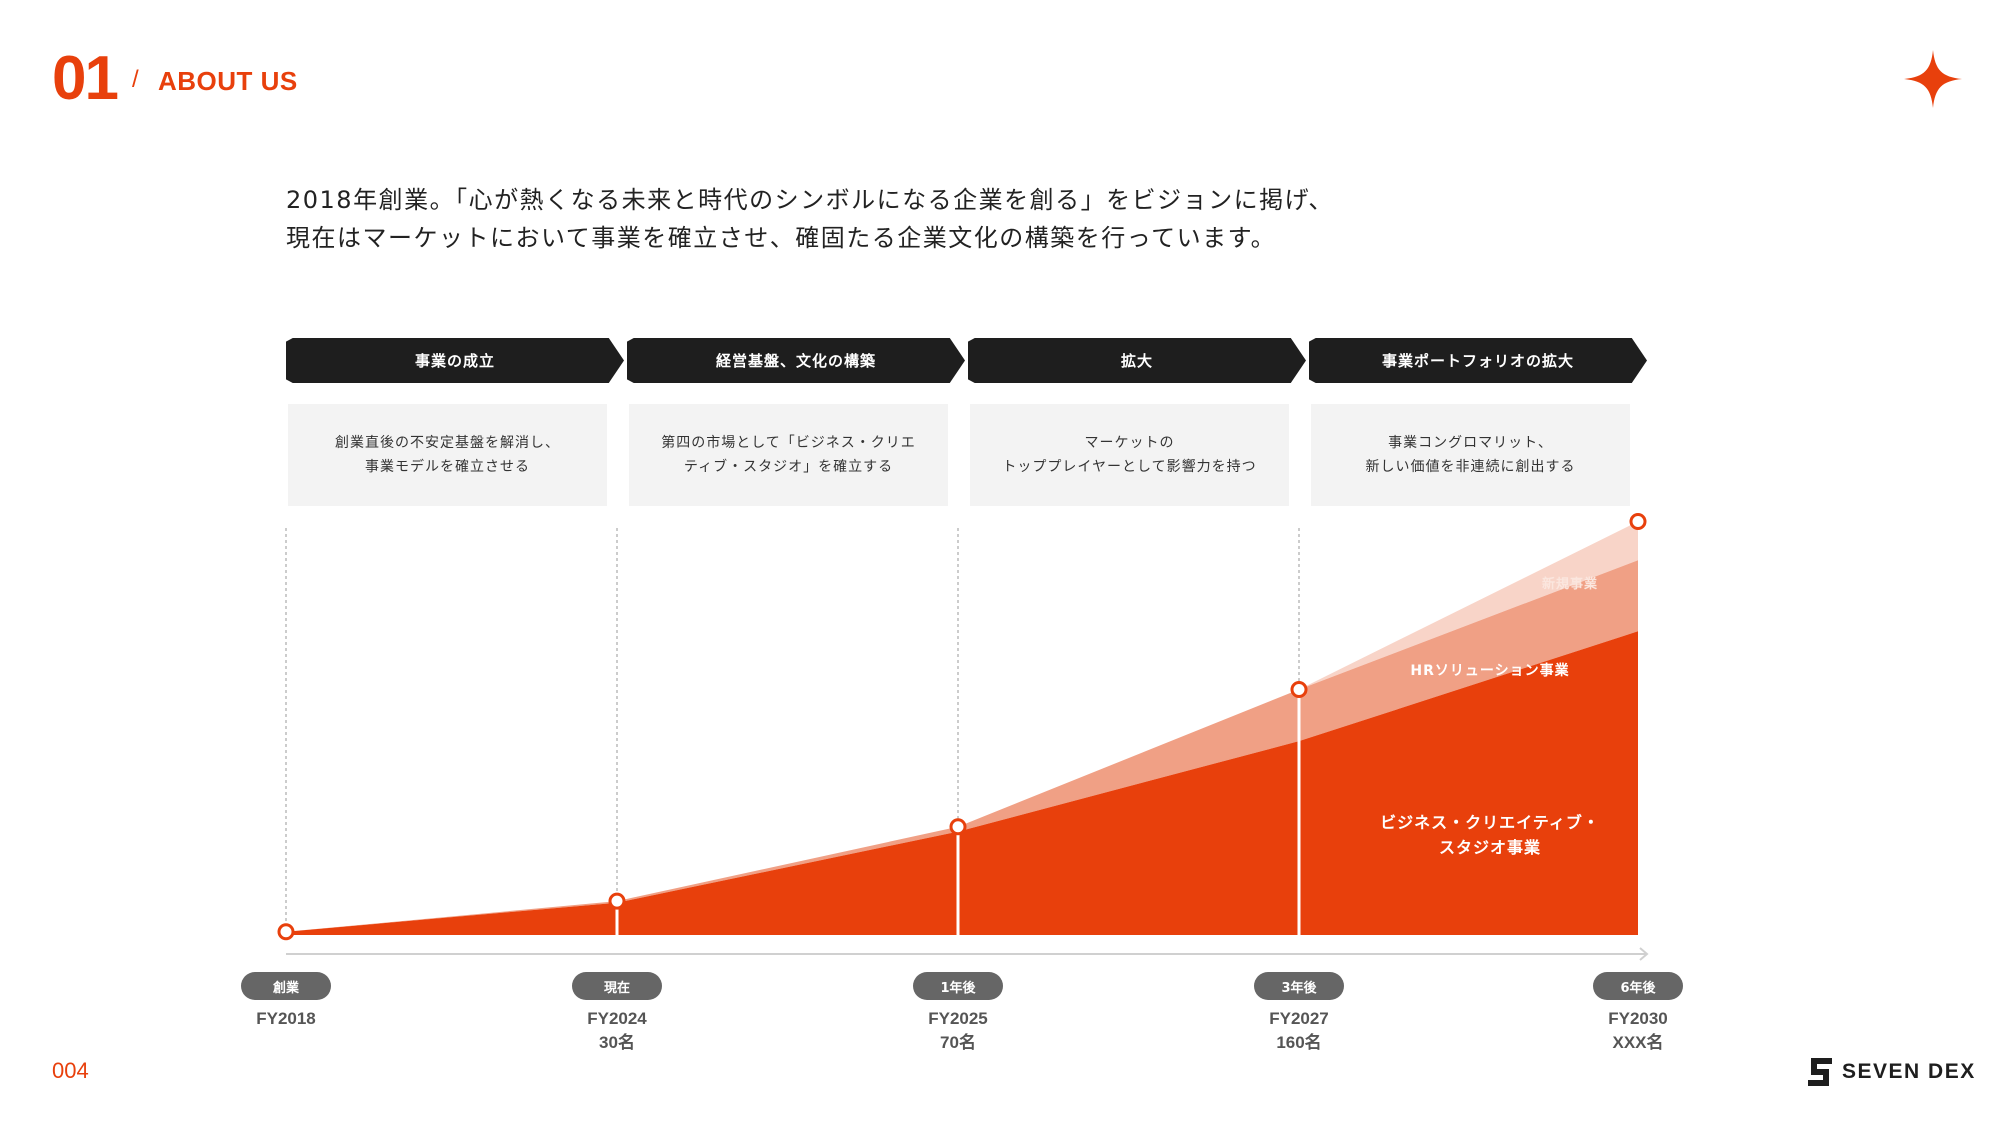 The width and height of the screenshot is (2000, 1125). I want to click on phase-banner-2: 経営基盤、文化の構築, so click(796, 360).